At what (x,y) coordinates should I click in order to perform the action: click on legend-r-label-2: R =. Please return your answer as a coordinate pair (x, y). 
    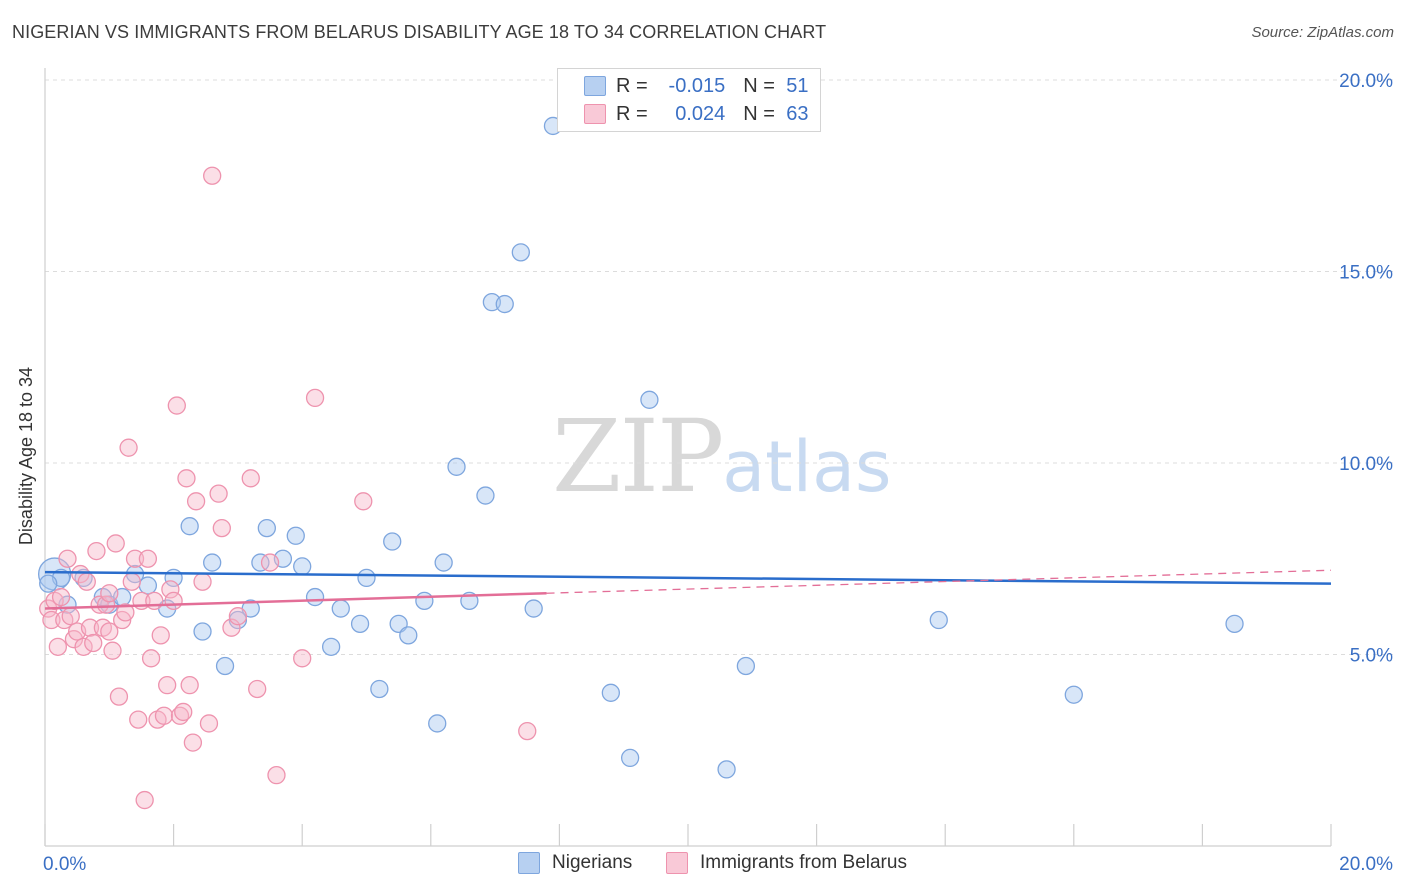
    Looking at the image, I should click on (632, 113).